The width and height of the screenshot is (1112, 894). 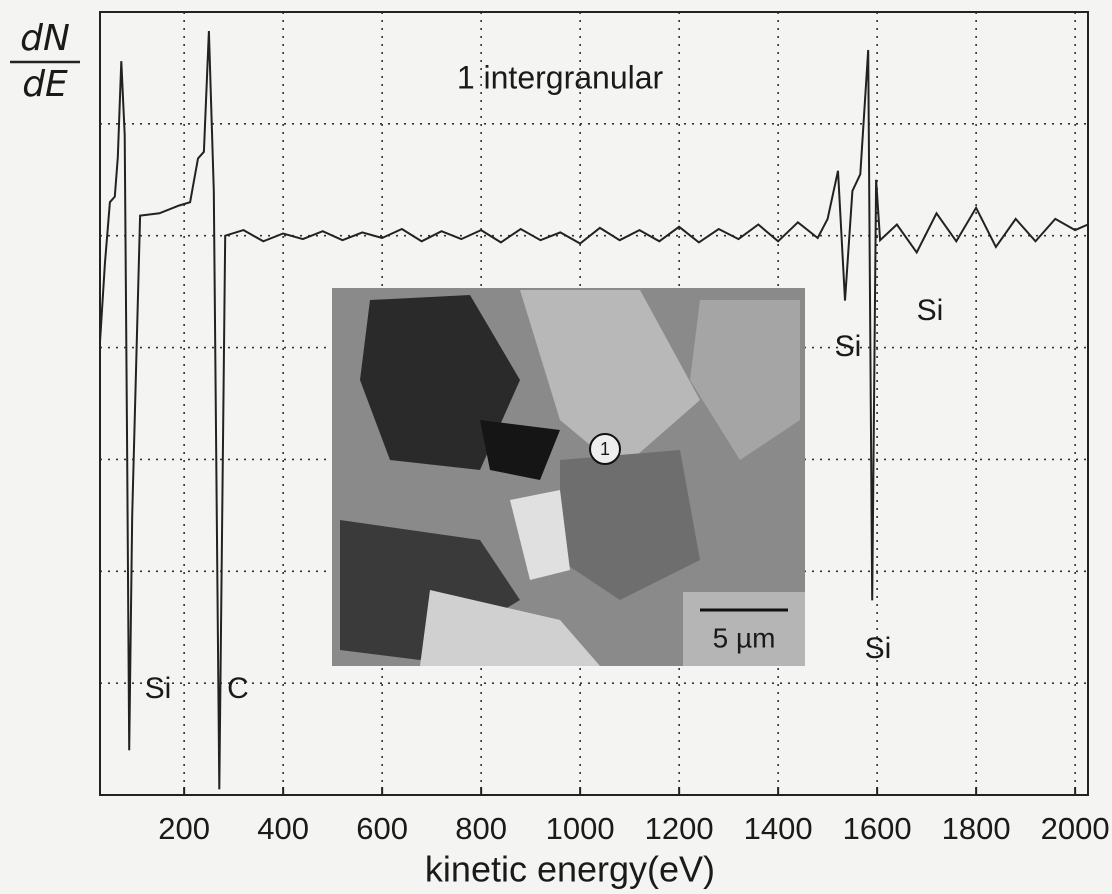 I want to click on marker-circle, so click(x=605, y=449).